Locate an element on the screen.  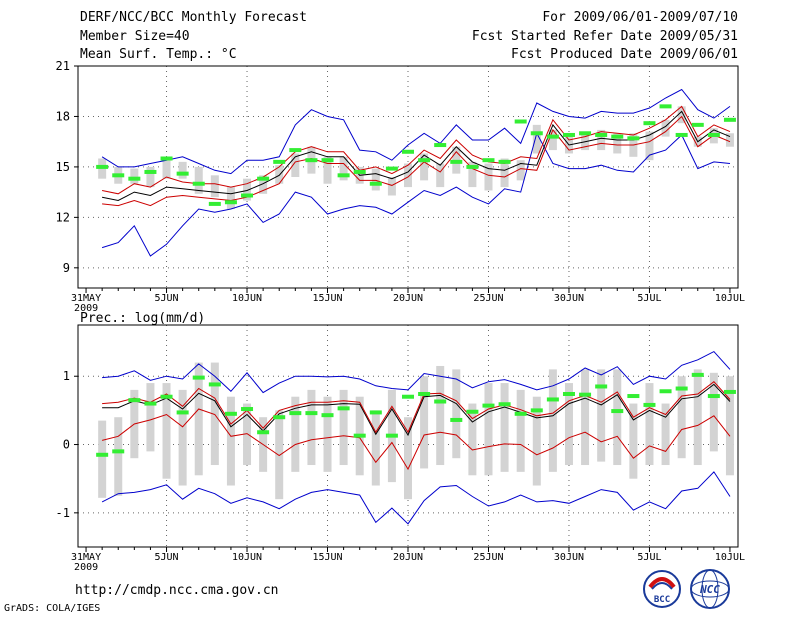
forecast-produced-label: Fcst Produced Date 2009/06/01 is located at coordinates (624, 54).